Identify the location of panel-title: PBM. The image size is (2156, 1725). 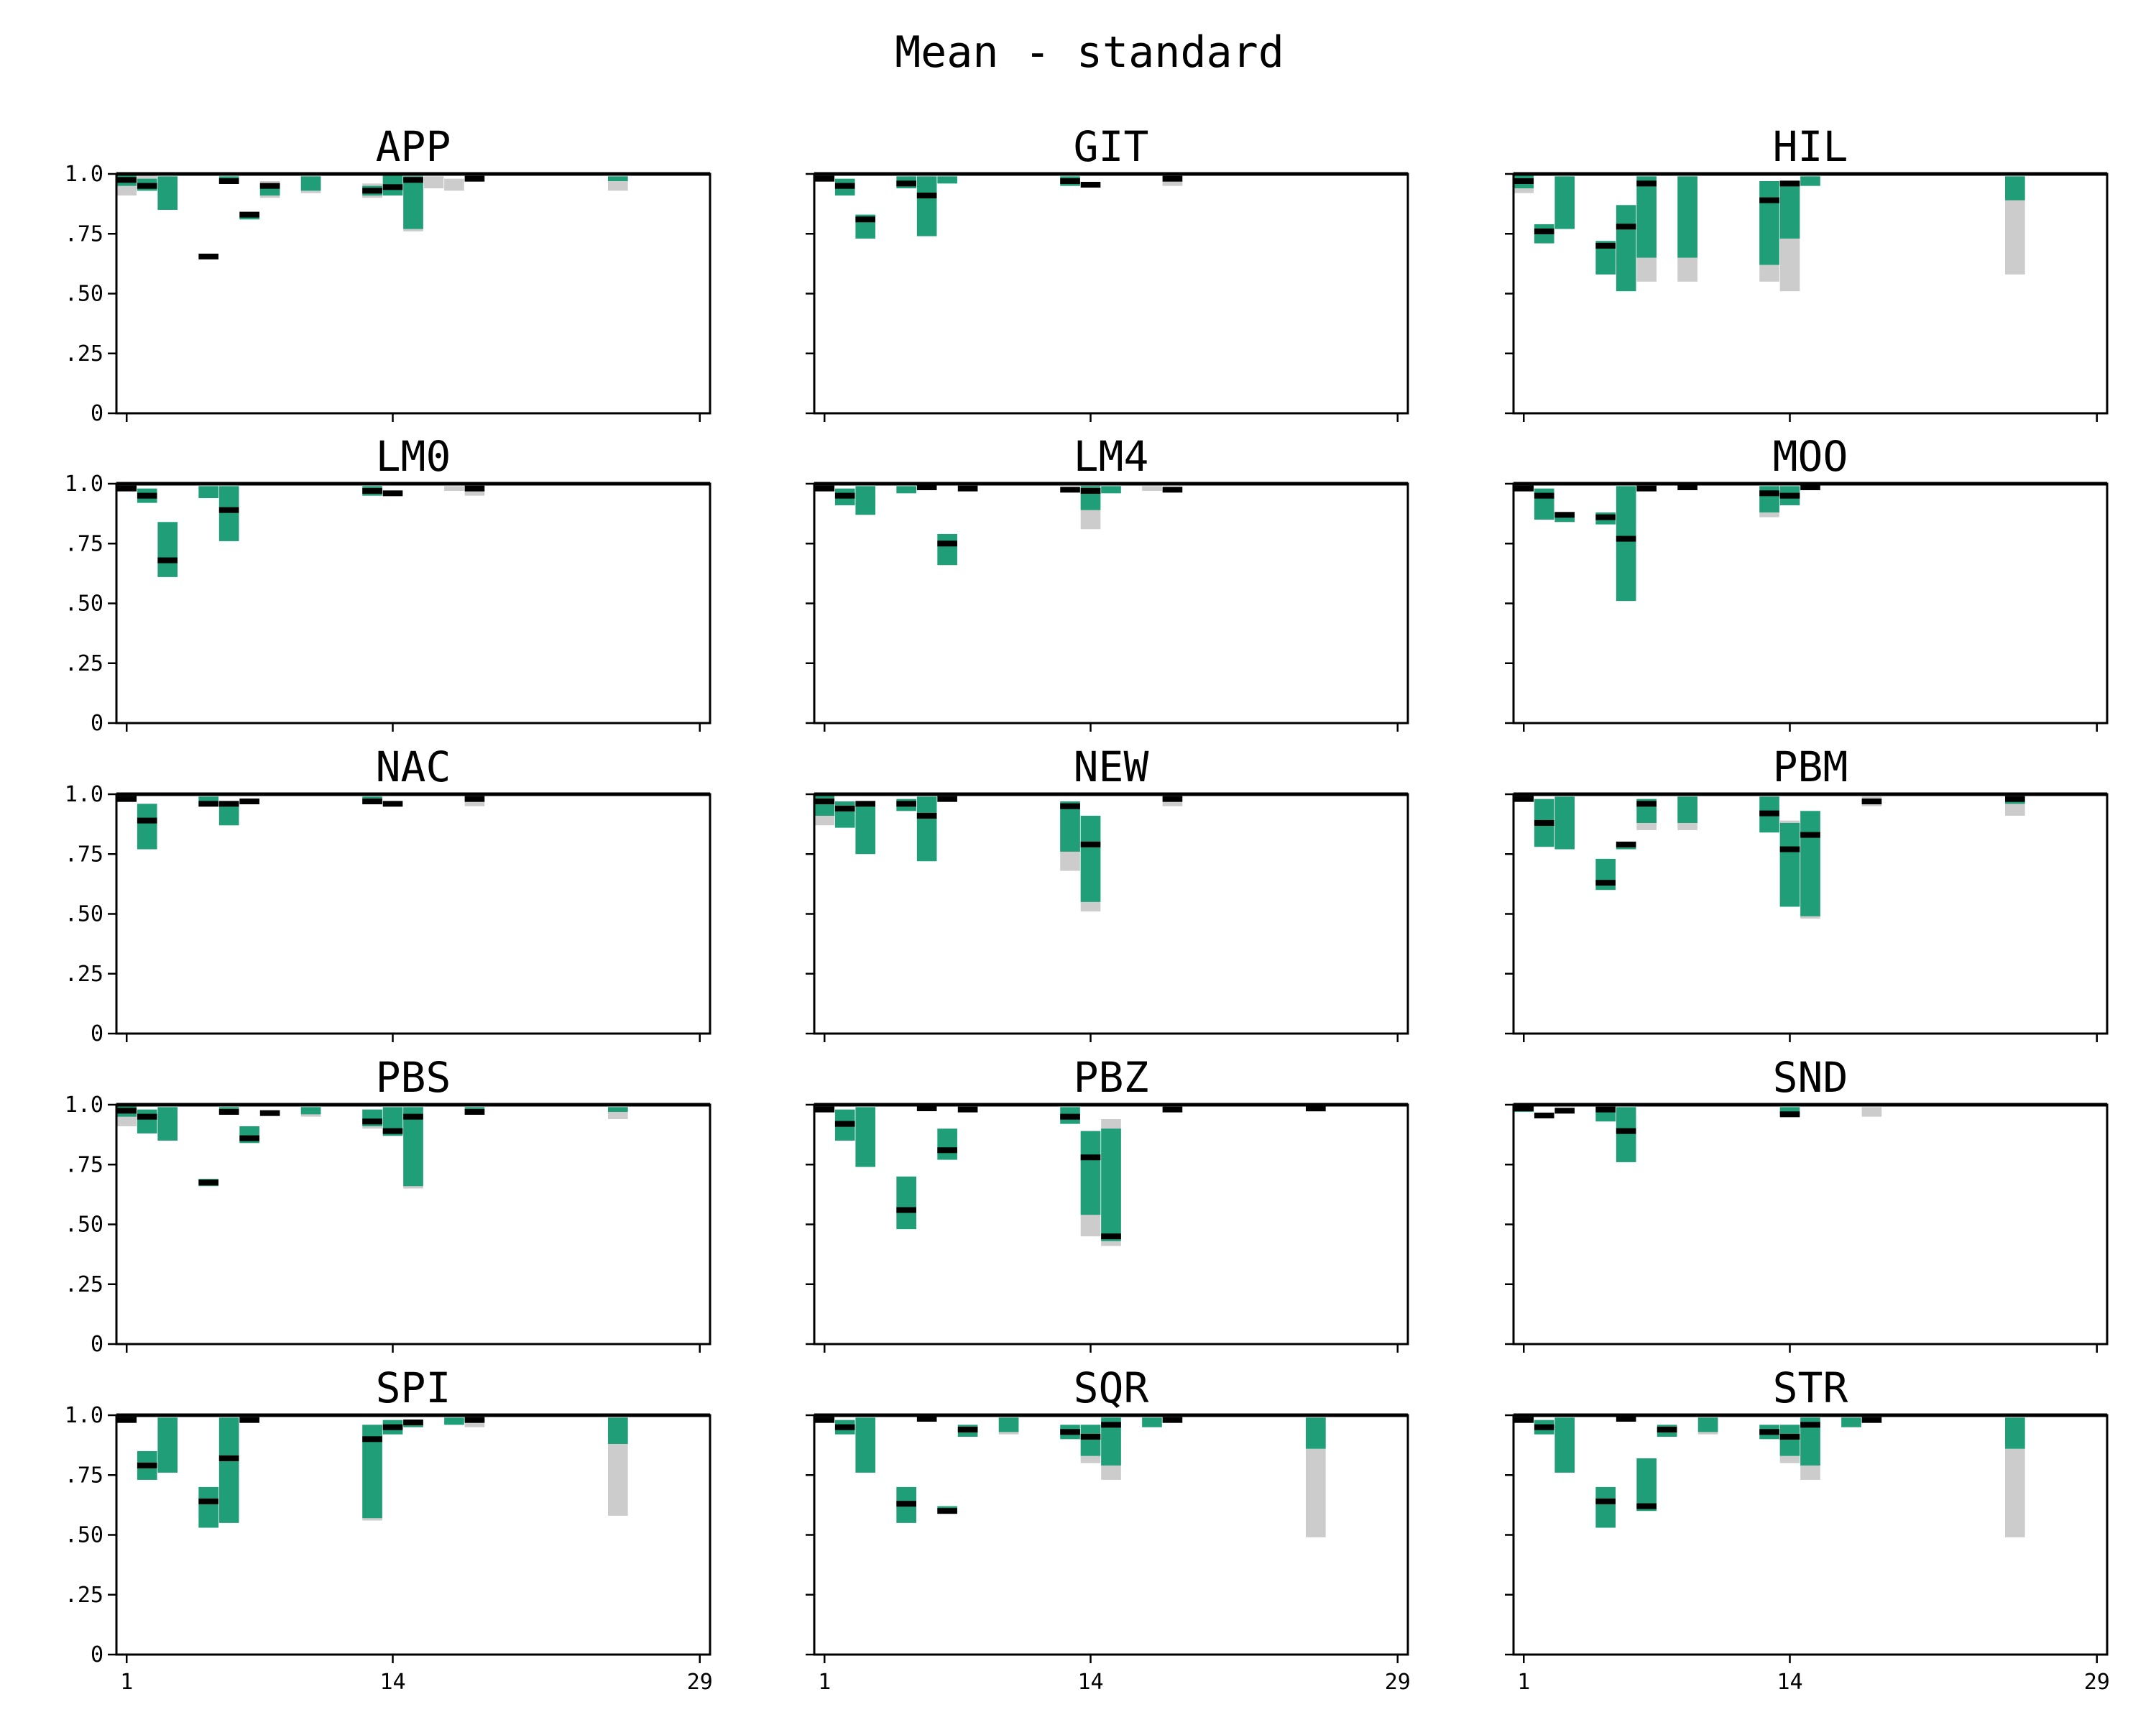
(1811, 766).